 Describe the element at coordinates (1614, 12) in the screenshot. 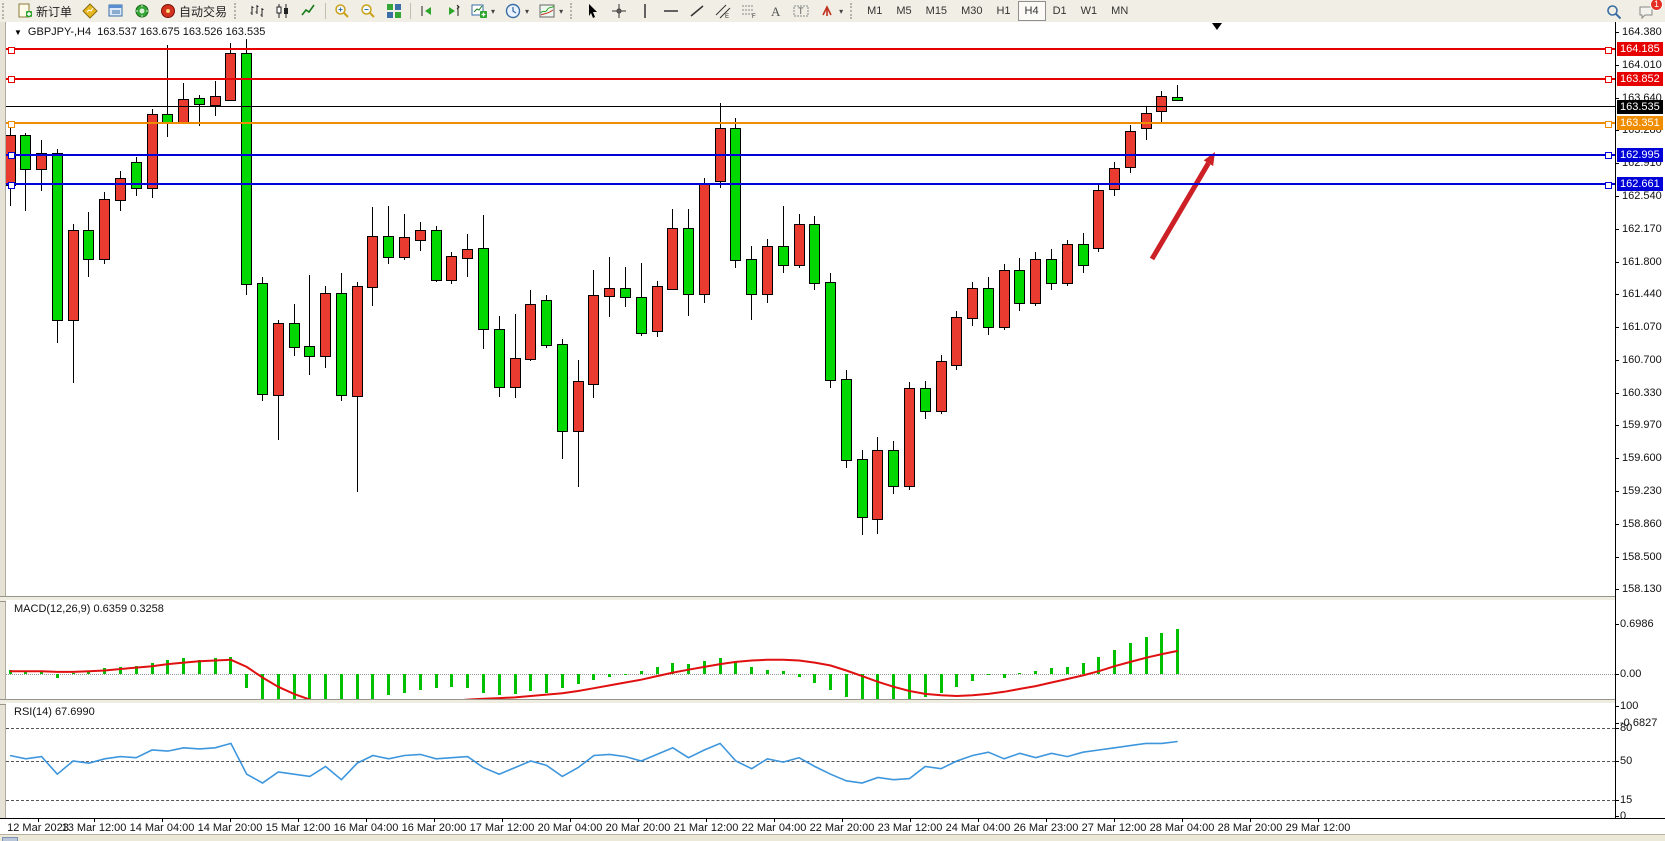

I see `search-button` at that location.